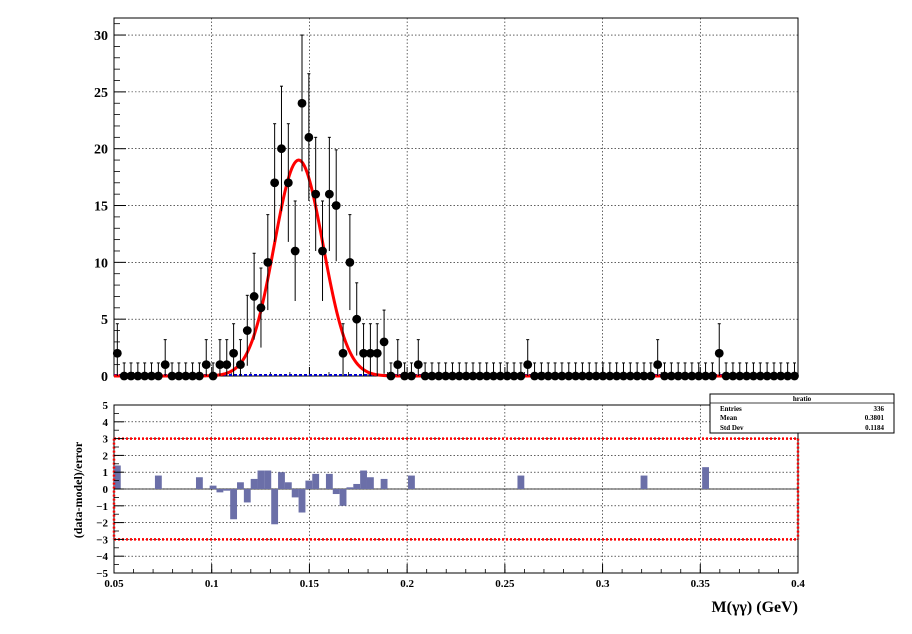 This screenshot has height=634, width=912. What do you see at coordinates (802, 399) in the screenshot?
I see `stats-title: hratio` at bounding box center [802, 399].